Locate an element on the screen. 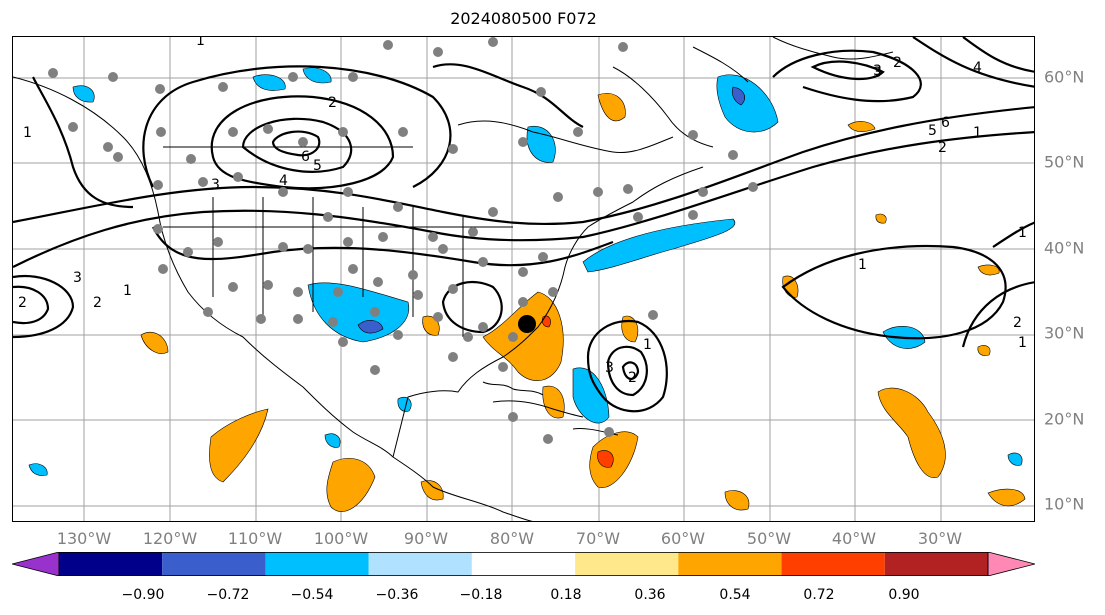 The width and height of the screenshot is (1105, 615). lat-label: 50°N is located at coordinates (1064, 162).